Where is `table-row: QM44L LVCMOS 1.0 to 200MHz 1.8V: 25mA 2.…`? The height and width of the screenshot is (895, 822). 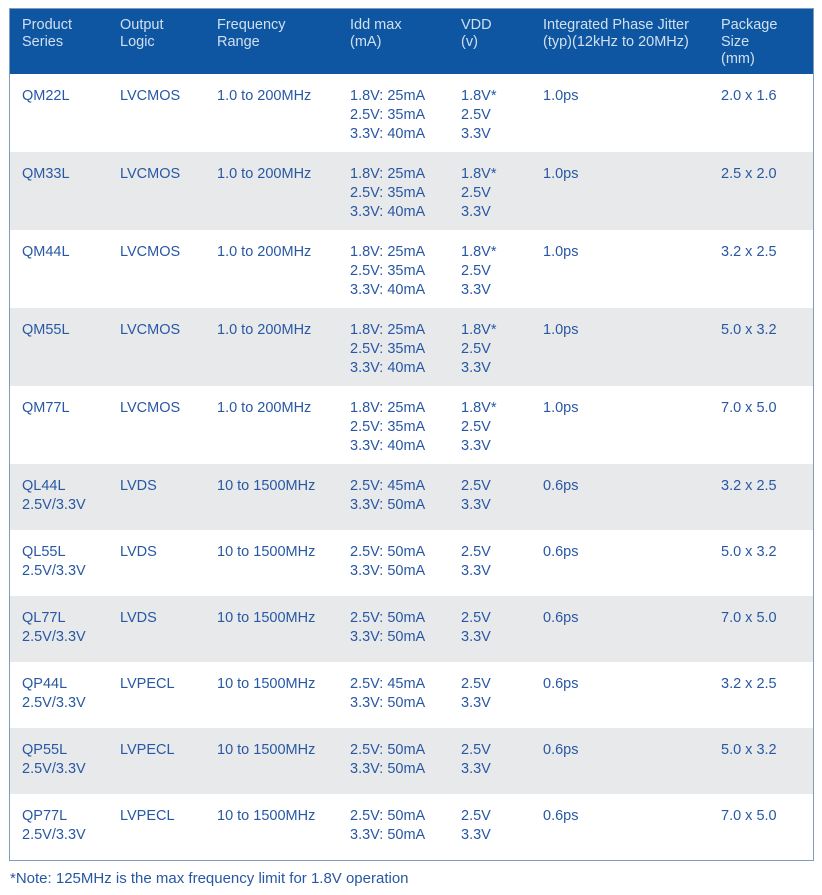
table-row: QM44L LVCMOS 1.0 to 200MHz 1.8V: 25mA 2.… is located at coordinates (411, 269).